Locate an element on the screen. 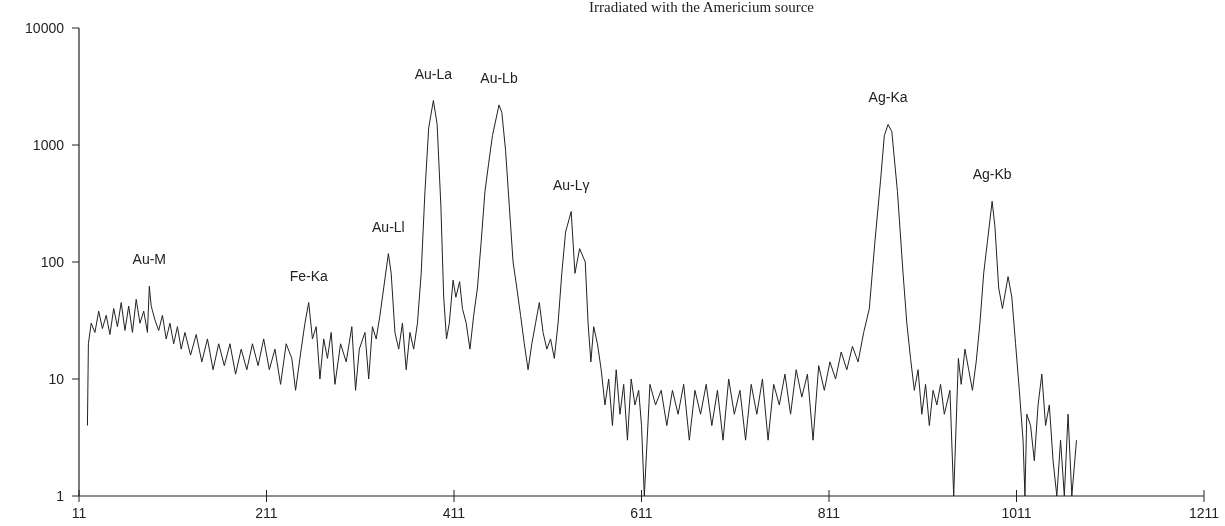  annotation: Au-Lγ is located at coordinates (571, 184).